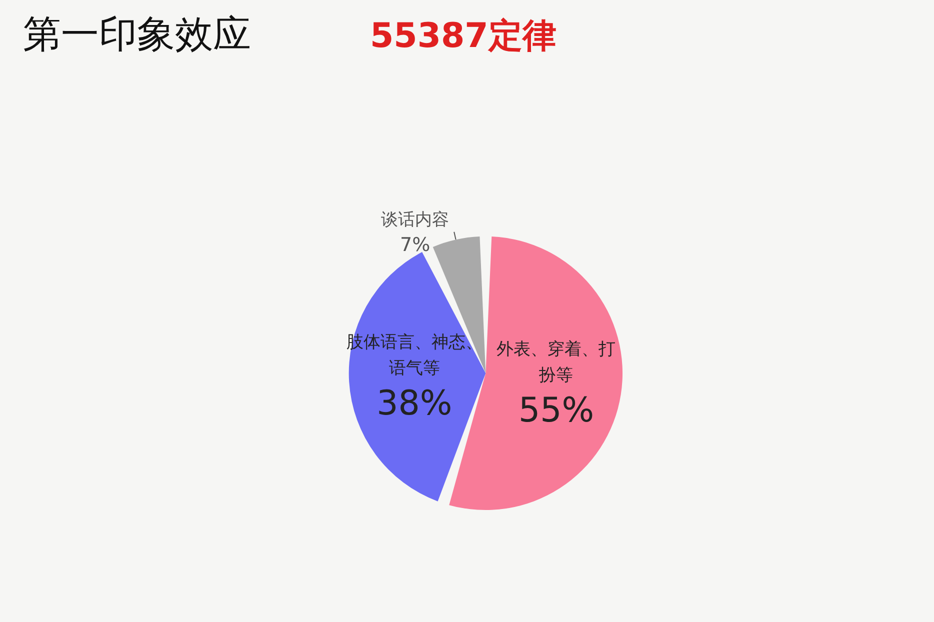 The image size is (934, 622). I want to click on chart-subtitle: 55387定律, so click(463, 36).